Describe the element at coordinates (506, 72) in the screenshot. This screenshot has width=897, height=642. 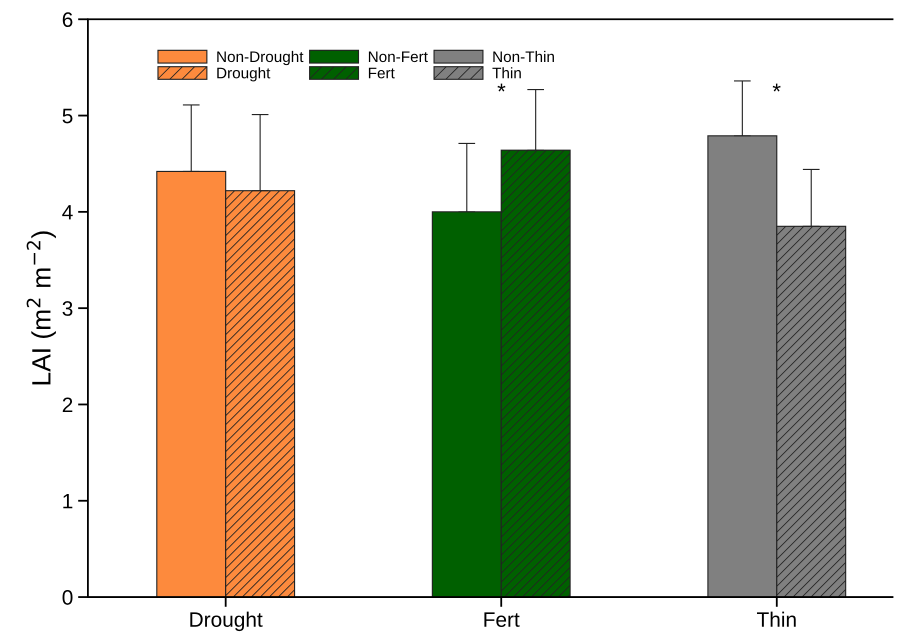
I see `legend-label: Thin` at that location.